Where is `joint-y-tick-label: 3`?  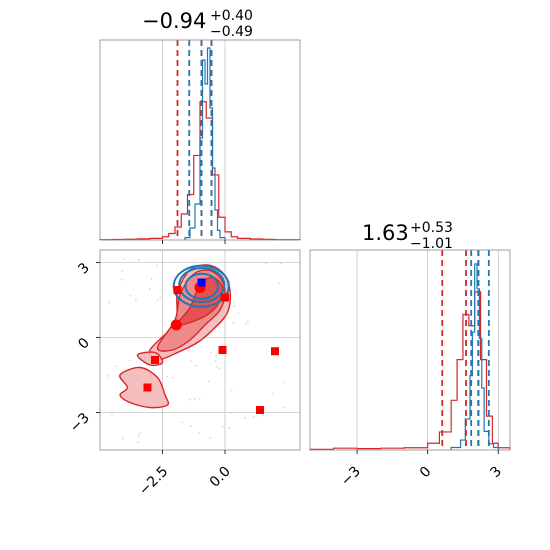 joint-y-tick-label: 3 is located at coordinates (84, 269).